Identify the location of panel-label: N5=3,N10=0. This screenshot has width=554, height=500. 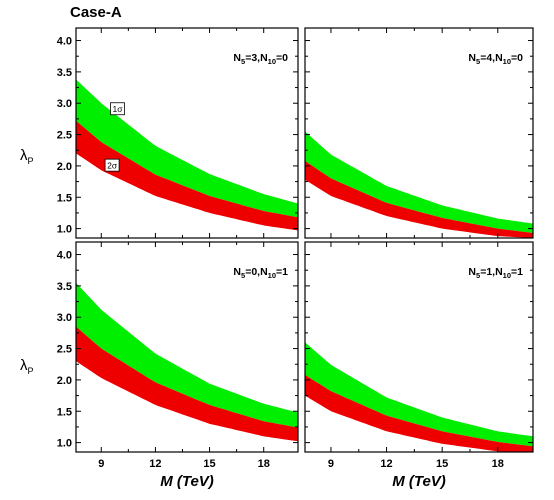
(260, 59).